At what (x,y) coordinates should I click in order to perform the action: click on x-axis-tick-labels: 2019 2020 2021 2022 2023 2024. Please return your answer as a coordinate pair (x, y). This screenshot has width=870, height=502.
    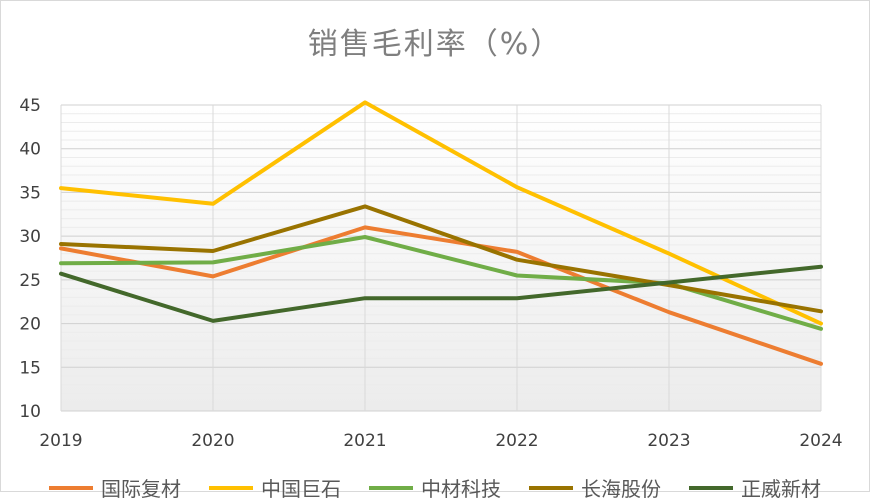
    Looking at the image, I should click on (440, 441).